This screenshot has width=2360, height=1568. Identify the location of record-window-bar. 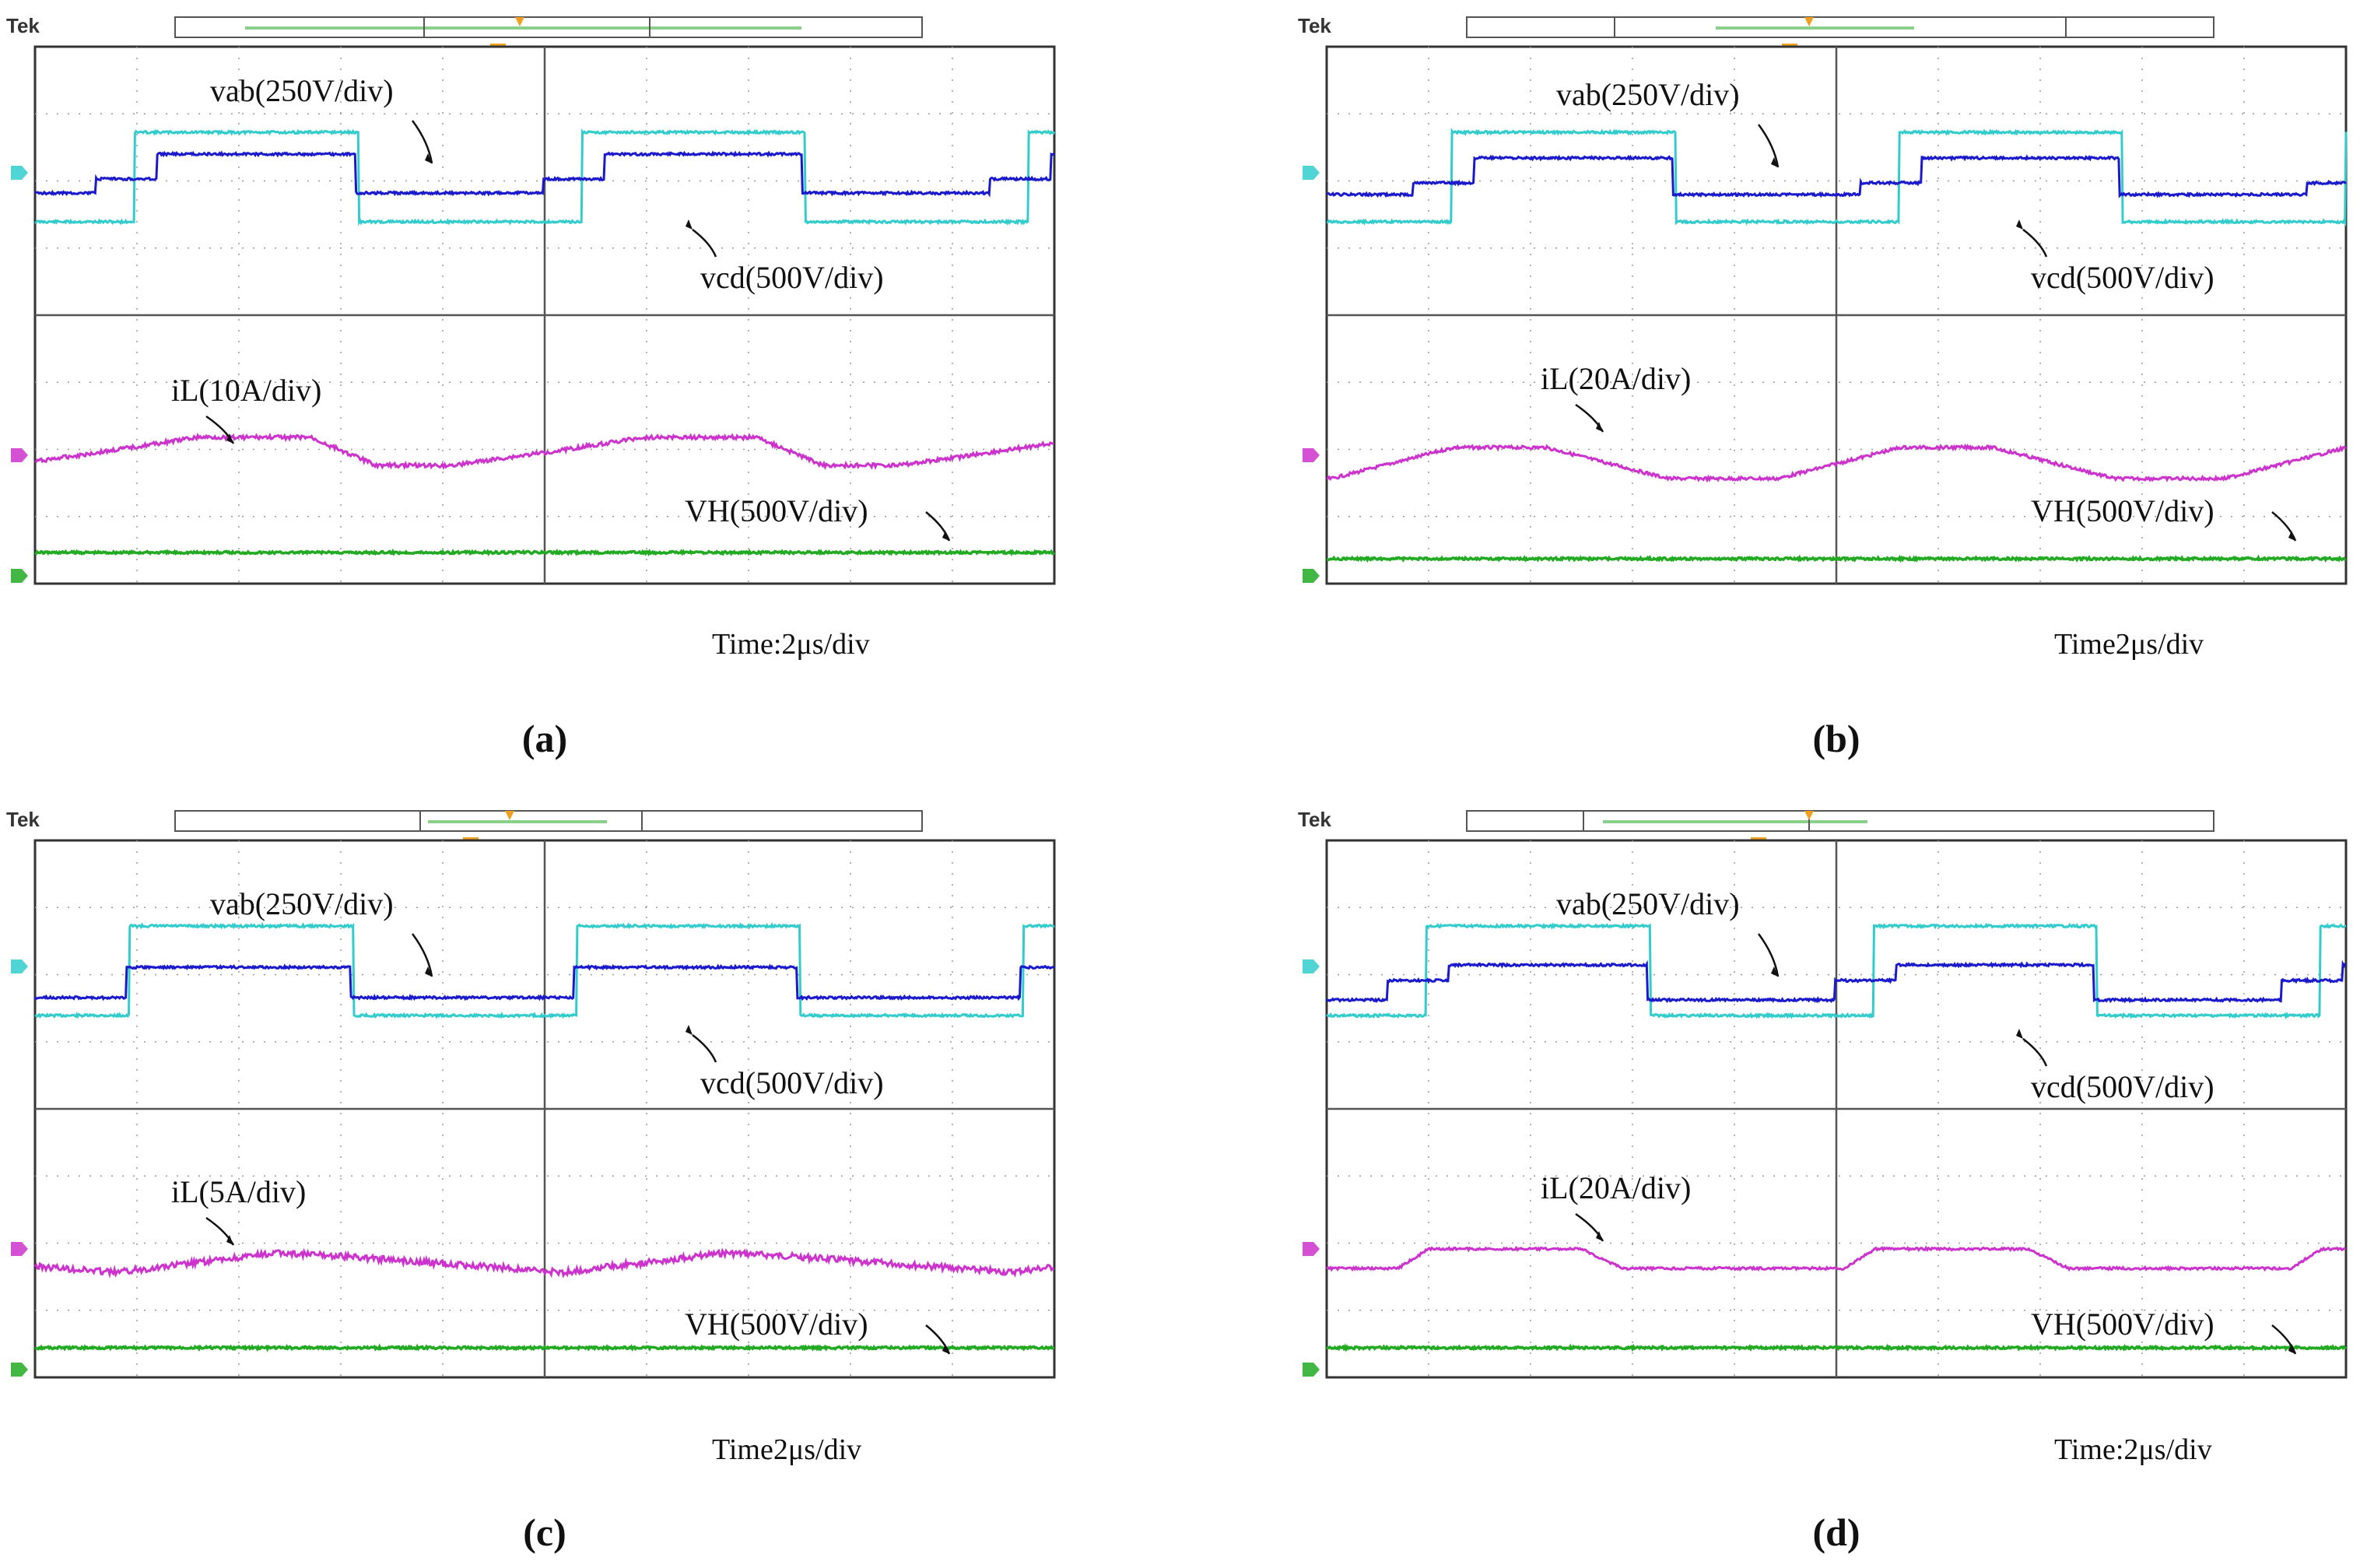
(548, 821).